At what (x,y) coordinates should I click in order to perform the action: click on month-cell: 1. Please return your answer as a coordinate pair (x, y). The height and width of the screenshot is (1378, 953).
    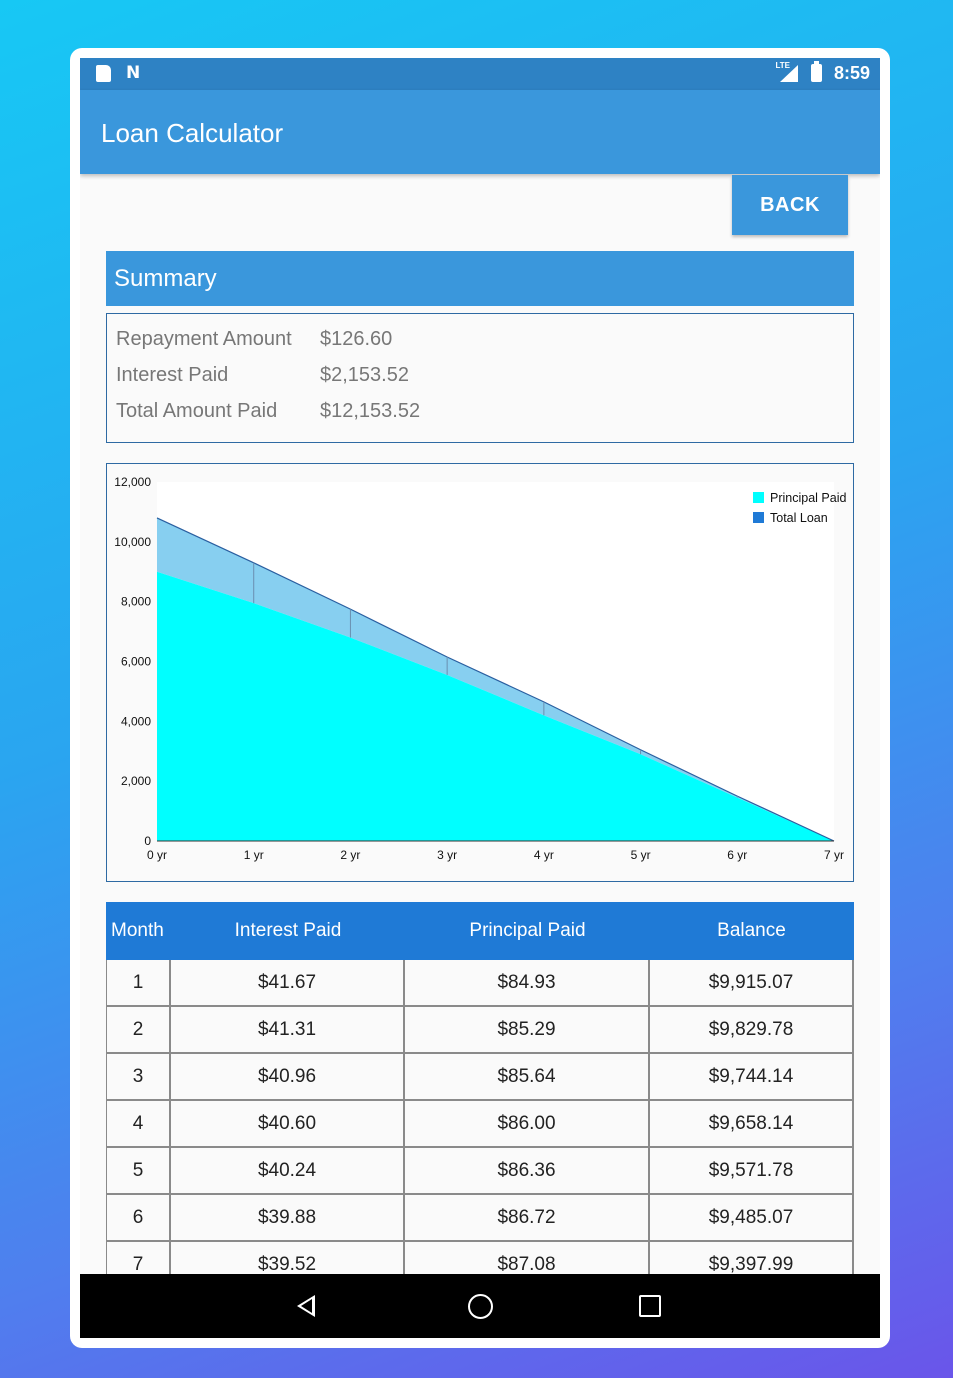
    Looking at the image, I should click on (139, 982).